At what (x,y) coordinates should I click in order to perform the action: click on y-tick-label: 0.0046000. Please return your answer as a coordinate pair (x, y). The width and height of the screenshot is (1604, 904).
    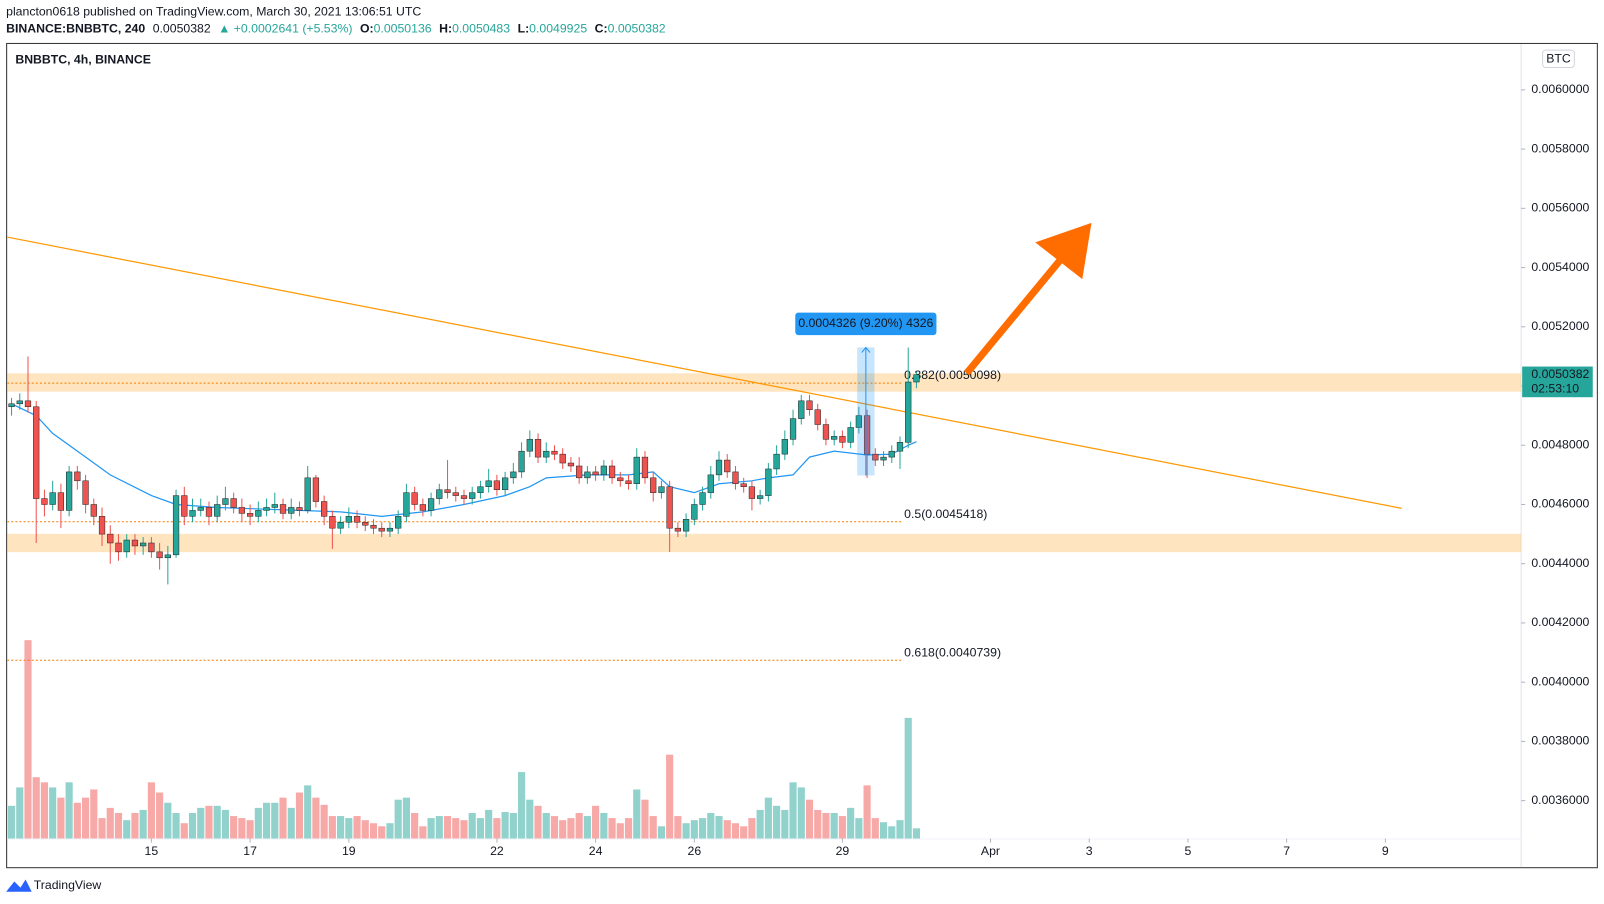
    Looking at the image, I should click on (1560, 504).